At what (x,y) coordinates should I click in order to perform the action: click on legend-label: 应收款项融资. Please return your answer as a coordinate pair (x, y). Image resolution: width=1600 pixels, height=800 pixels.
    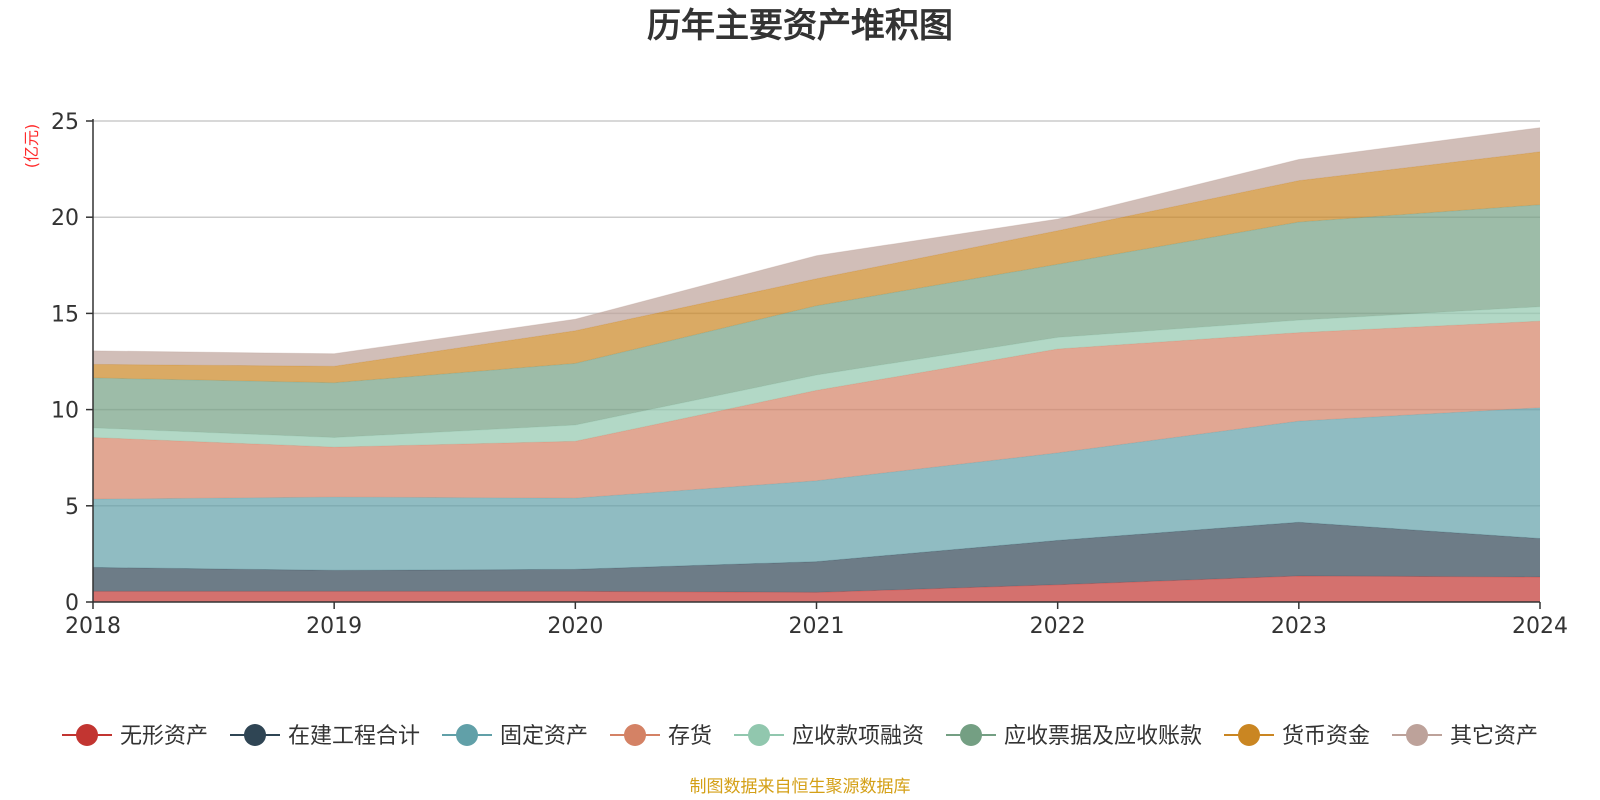
    Looking at the image, I should click on (858, 736).